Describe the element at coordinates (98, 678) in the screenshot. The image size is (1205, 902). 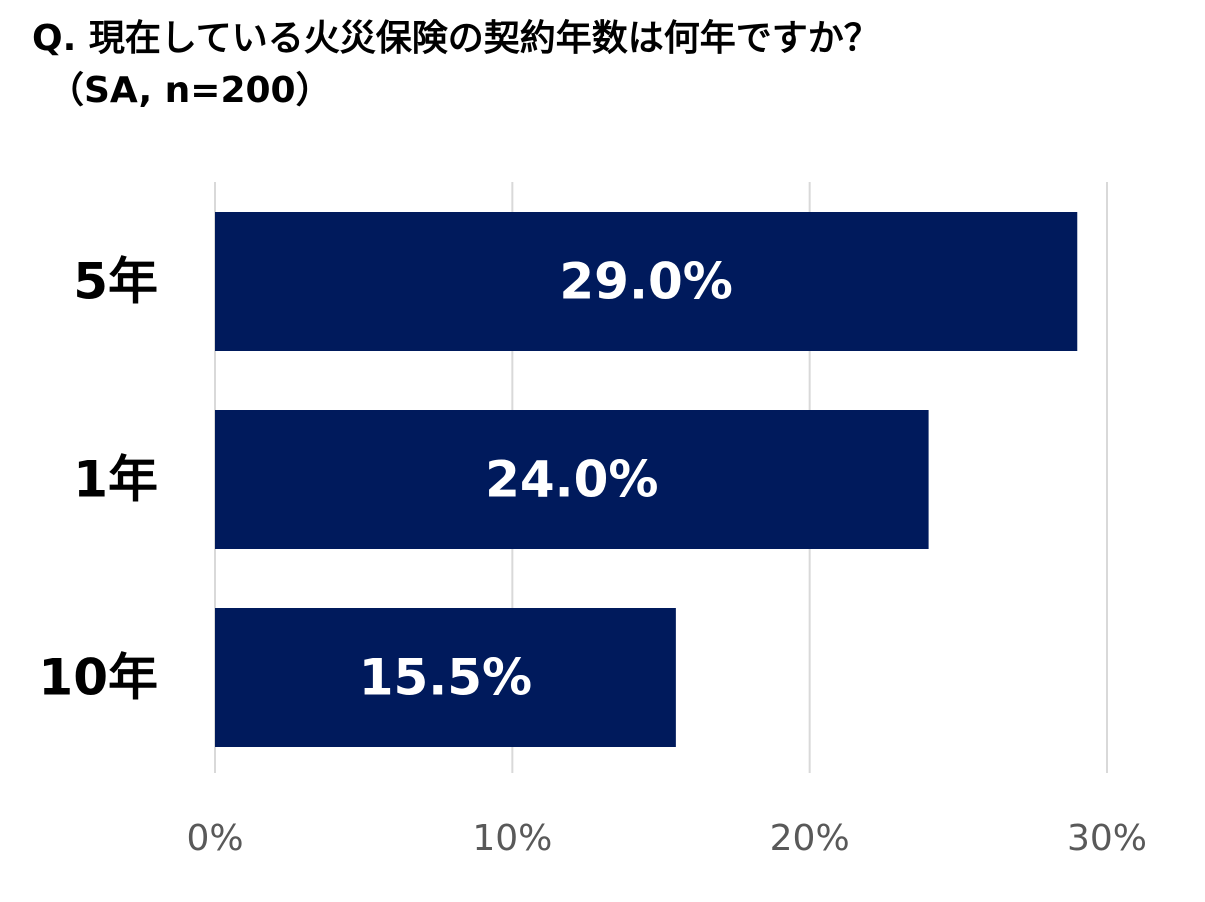
I see `category-label: 10年` at that location.